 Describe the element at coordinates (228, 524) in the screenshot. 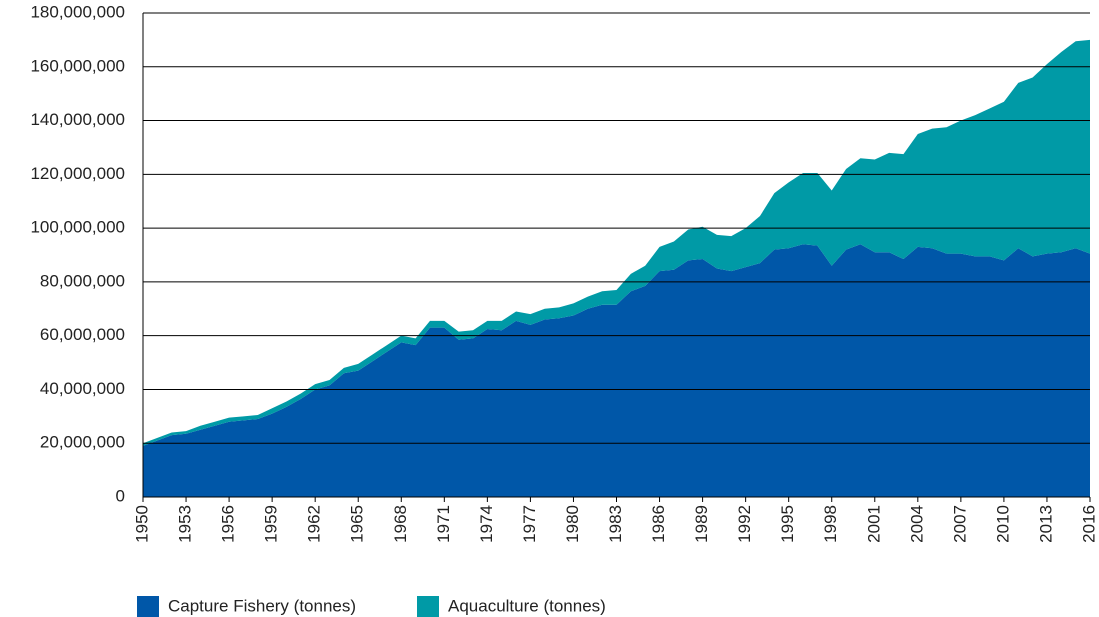

I see `x-tick-label: 1956` at that location.